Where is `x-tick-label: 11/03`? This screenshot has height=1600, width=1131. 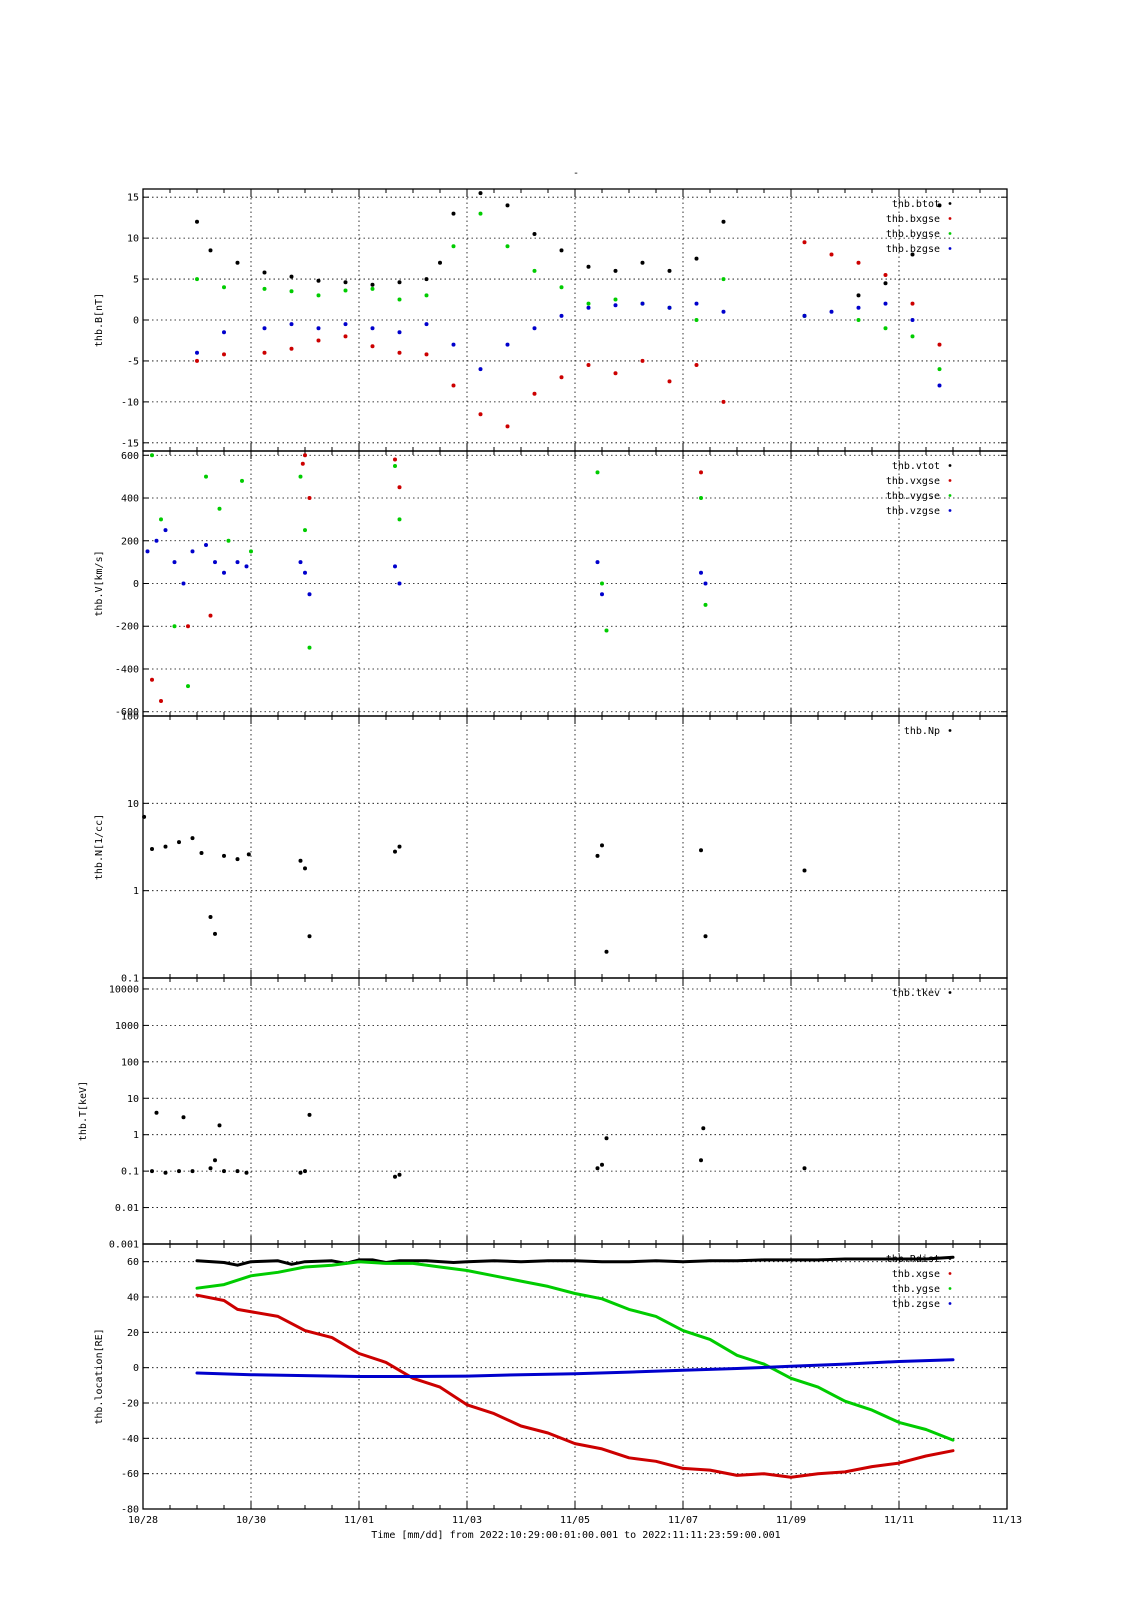
x-tick-label: 11/03 is located at coordinates (467, 1520).